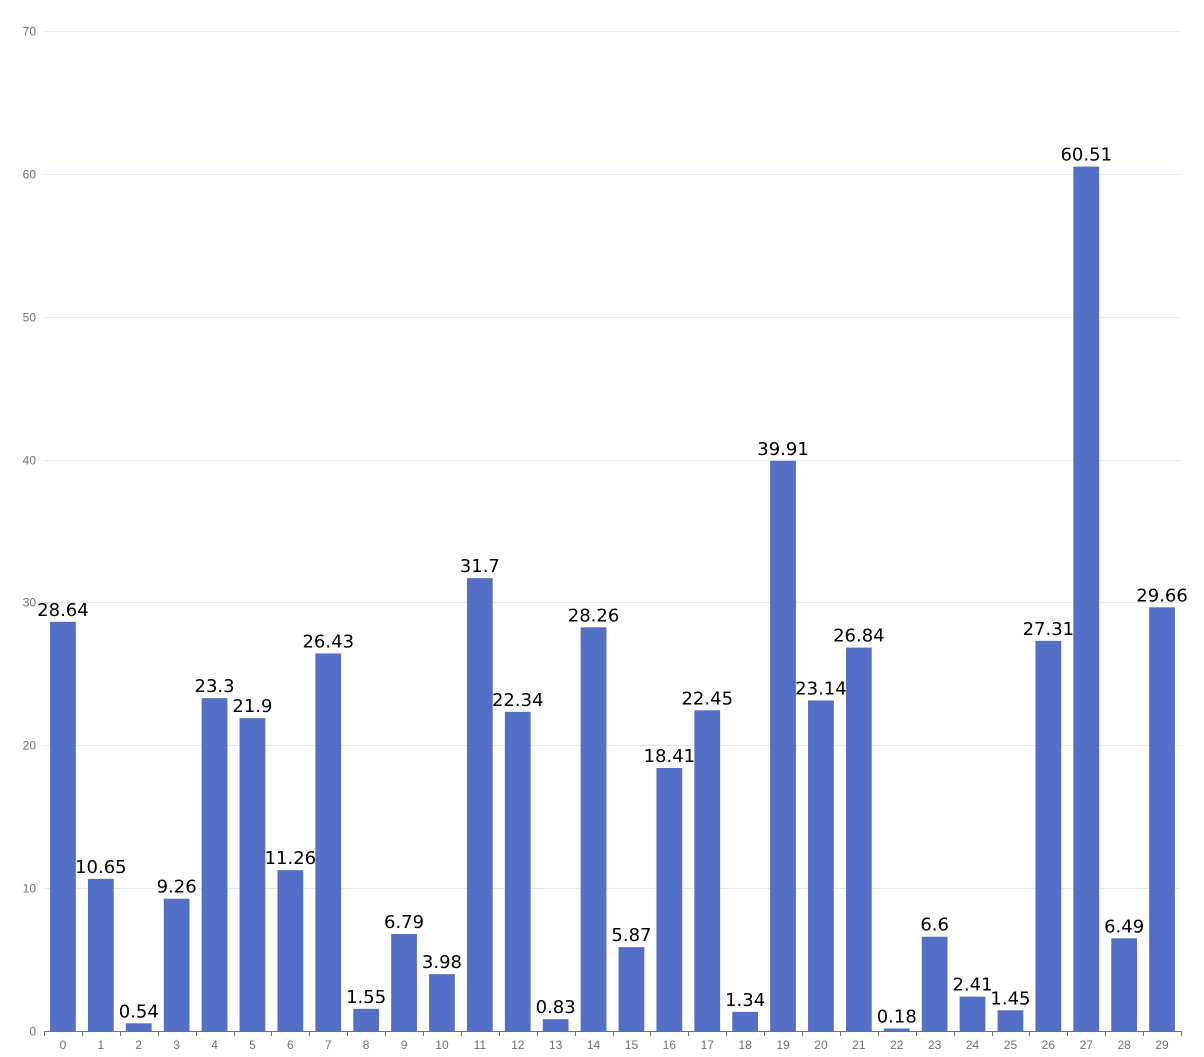 This screenshot has height=1057, width=1204. Describe the element at coordinates (480, 1045) in the screenshot. I see `x-tick-label: 11` at that location.